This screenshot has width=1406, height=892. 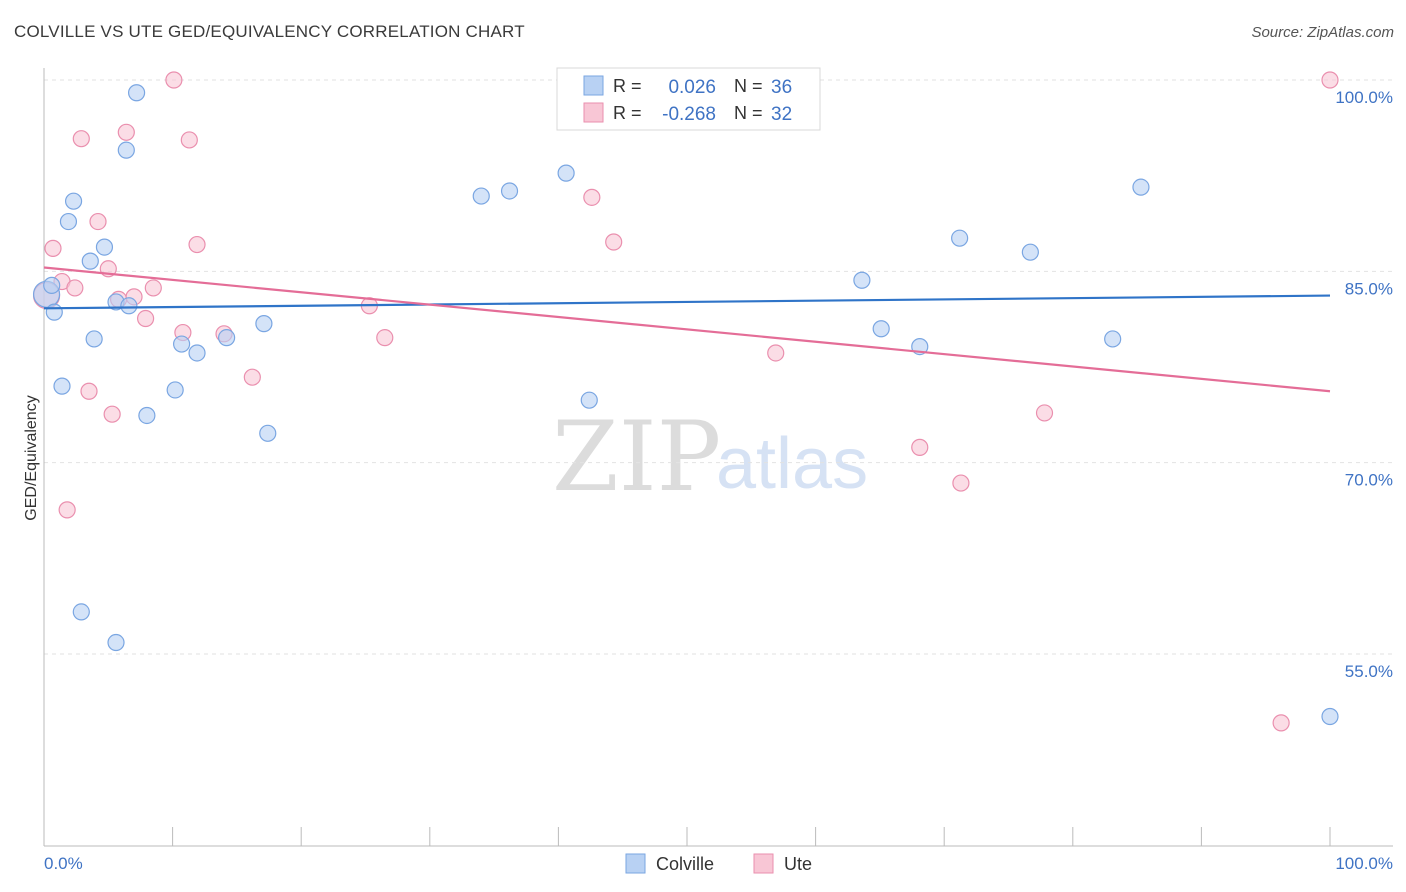 I want to click on legend-n-value-colville: 36, so click(x=781, y=87).